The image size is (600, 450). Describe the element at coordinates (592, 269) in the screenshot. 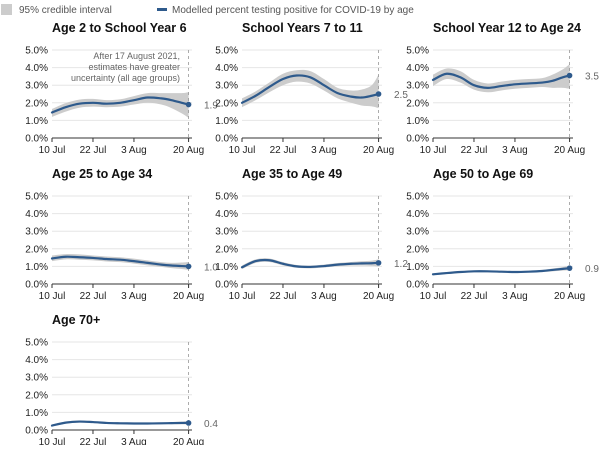

I see `end-value-label: 0.9` at that location.